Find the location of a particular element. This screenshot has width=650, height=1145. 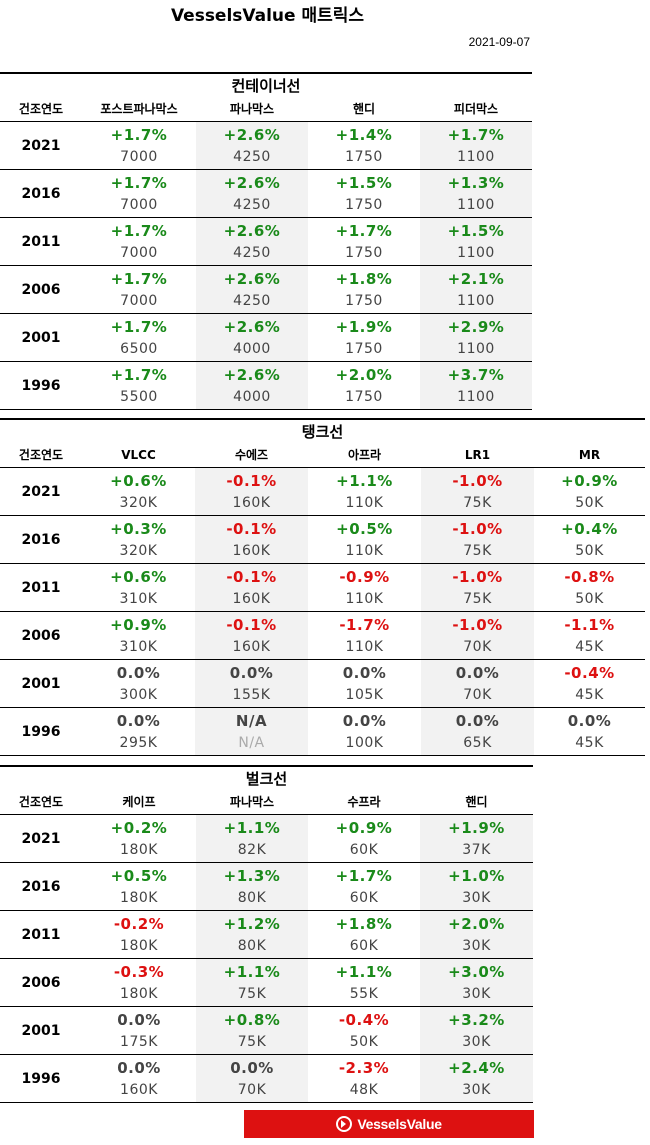

table-row: 1996 +1.7% 5500 +2.6% 4000 +2.0% 1750 +3.7% 1100 is located at coordinates (266, 386).